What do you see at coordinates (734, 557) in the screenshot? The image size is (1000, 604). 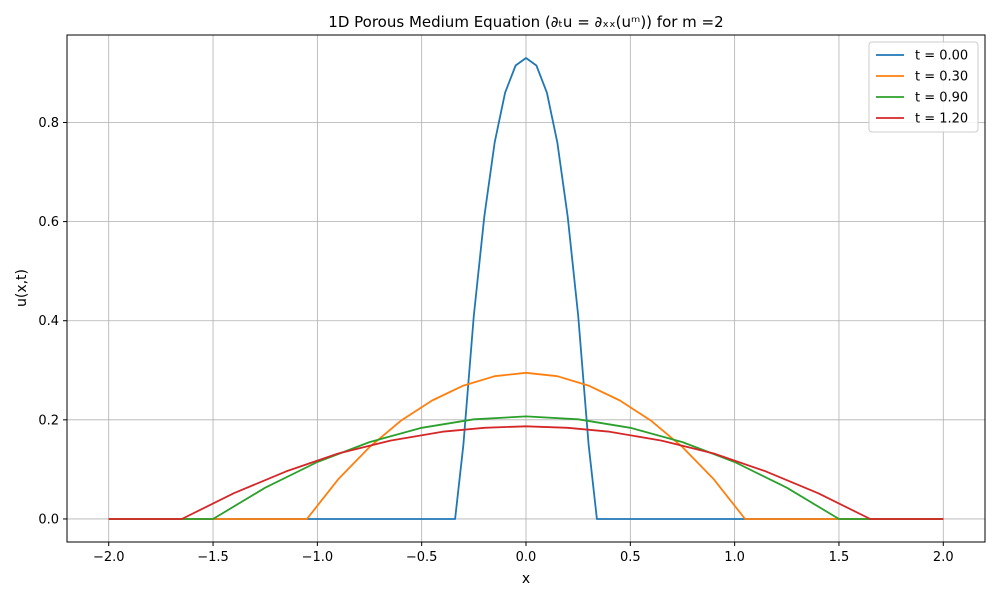 I see `x-tick-label: 1.0` at bounding box center [734, 557].